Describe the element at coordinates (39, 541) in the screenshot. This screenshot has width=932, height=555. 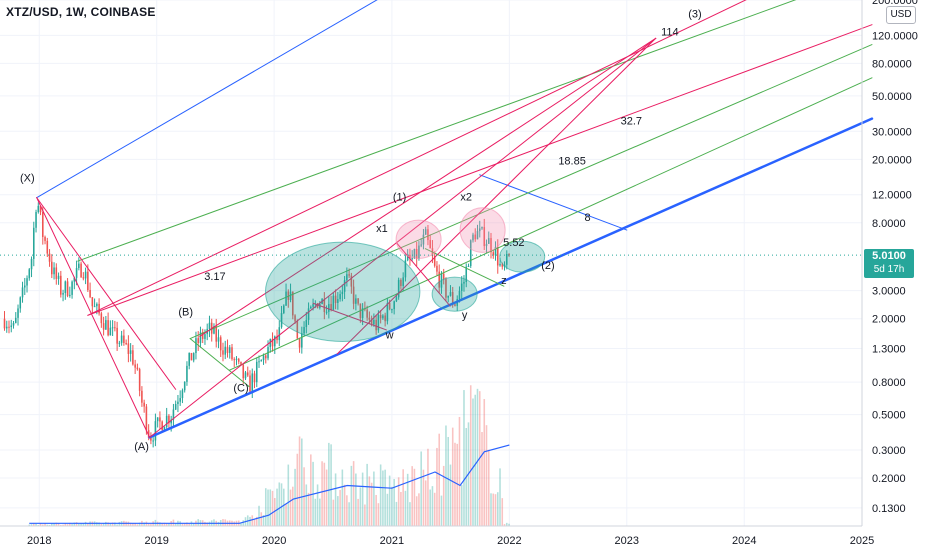
I see `x-tick-label: 2018` at that location.